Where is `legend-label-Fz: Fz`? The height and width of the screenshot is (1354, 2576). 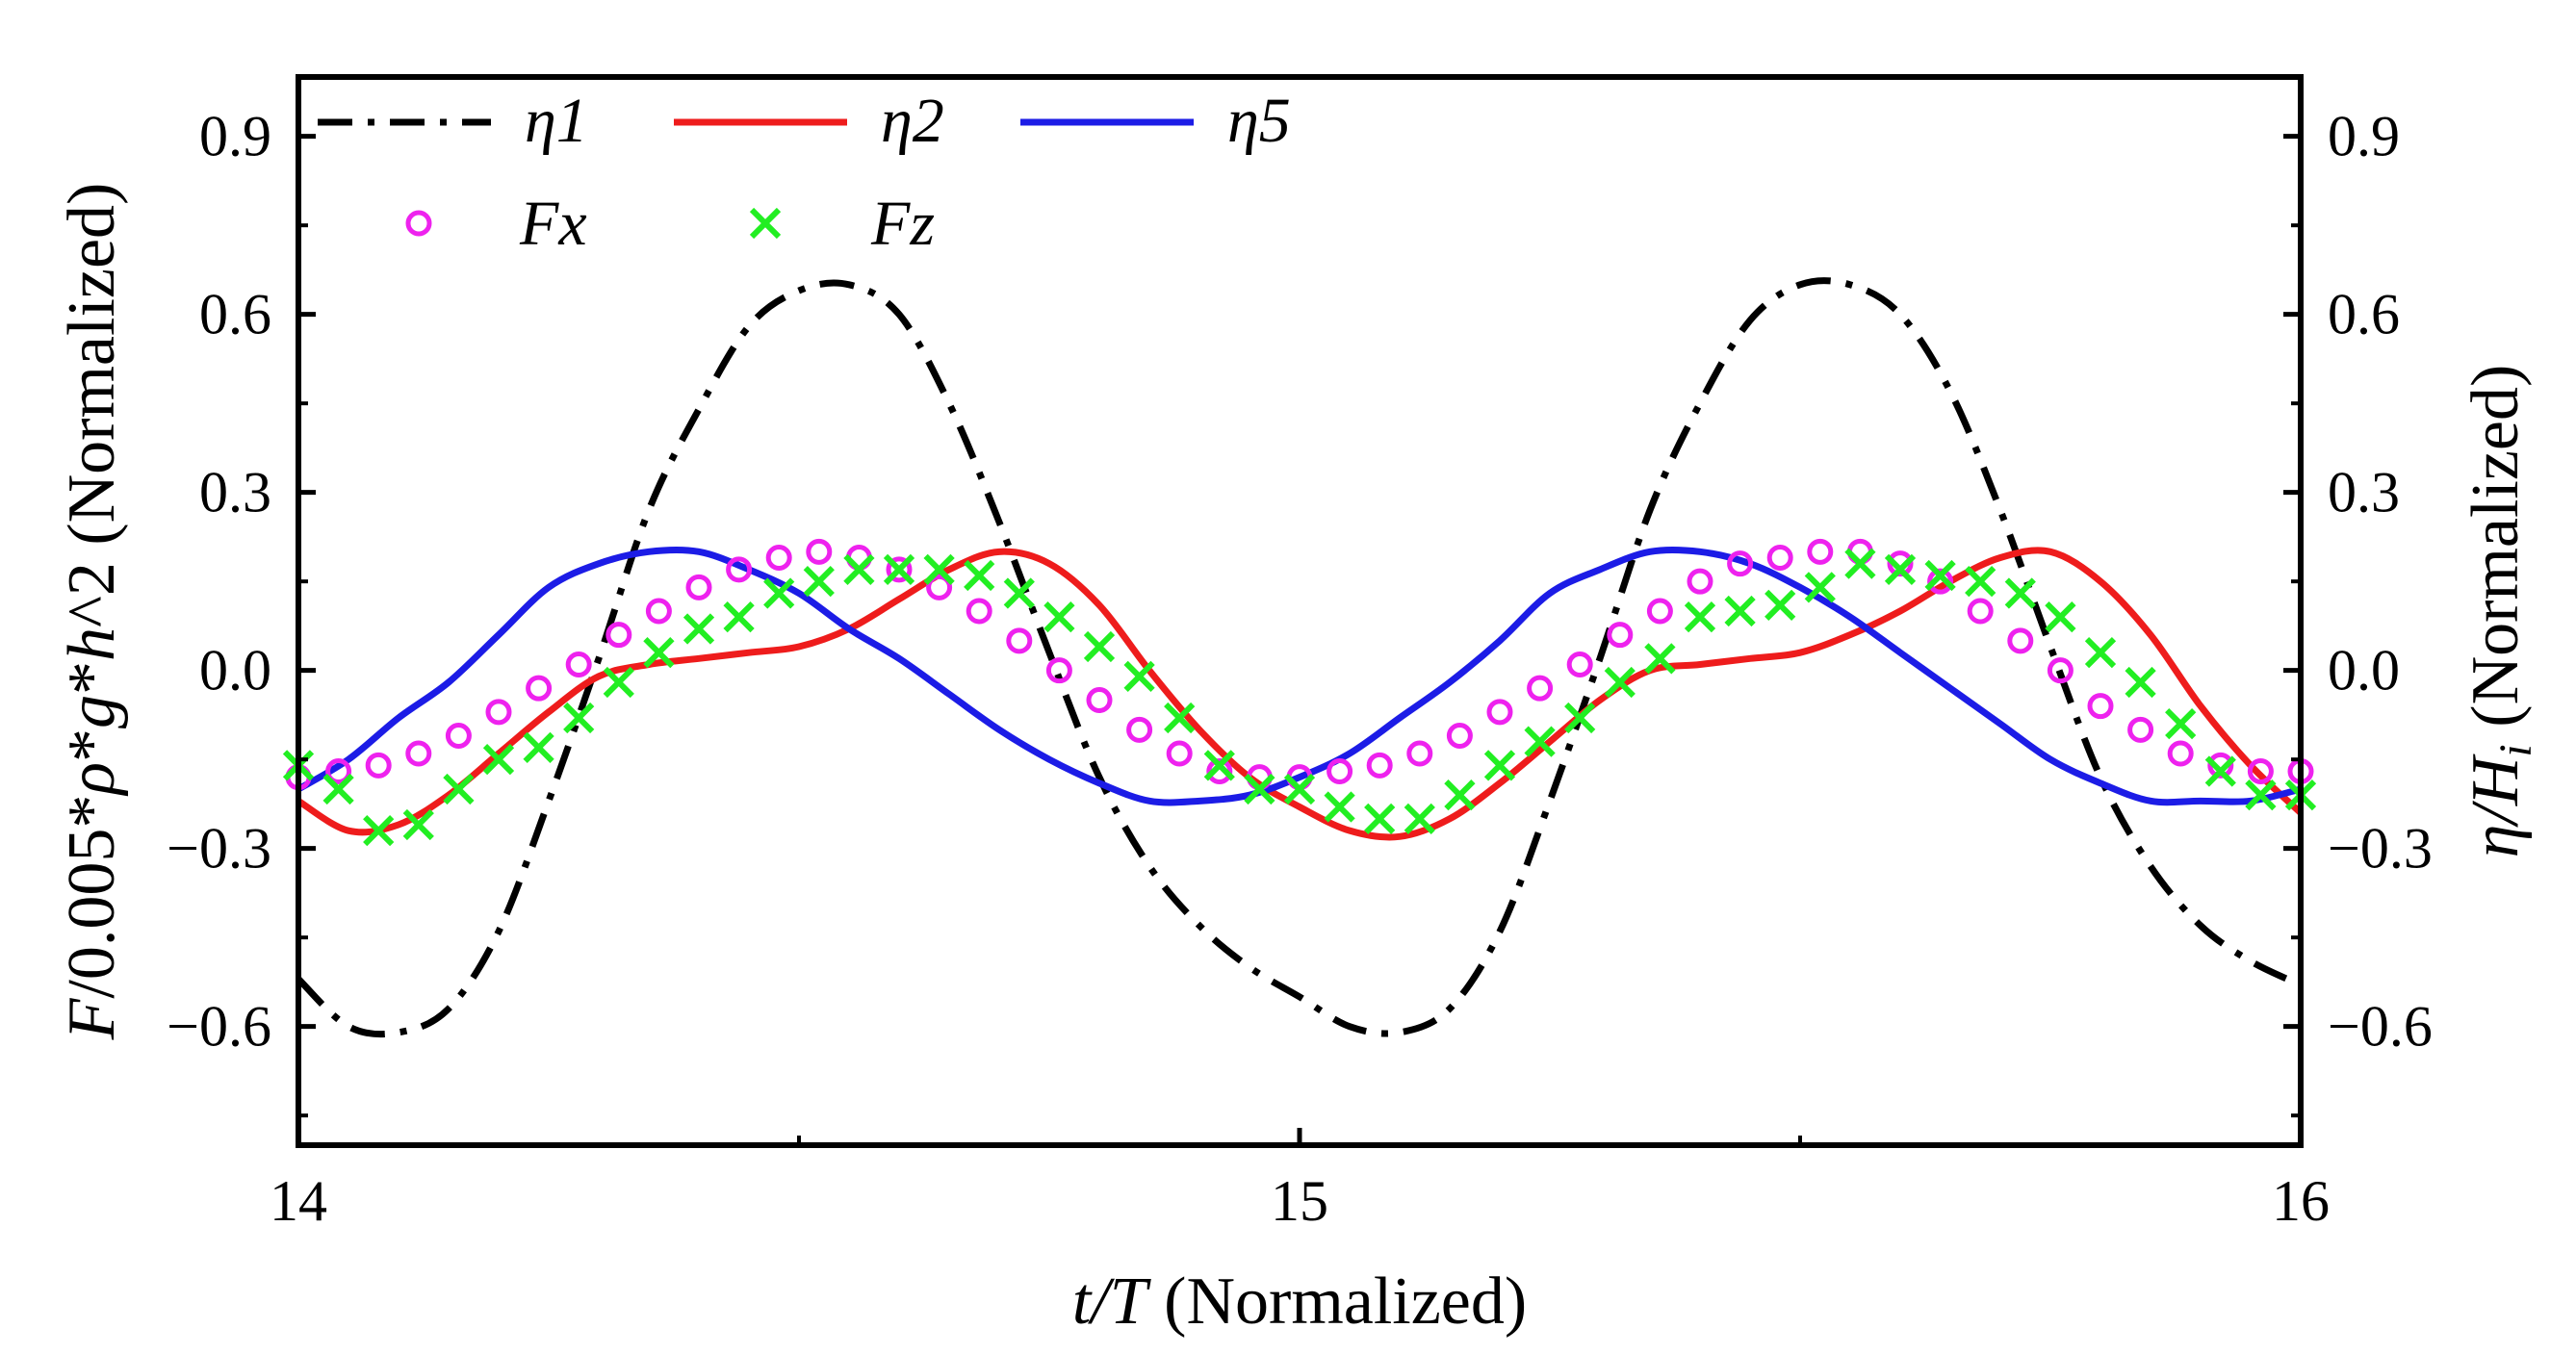
legend-label-Fz: Fz is located at coordinates (903, 224).